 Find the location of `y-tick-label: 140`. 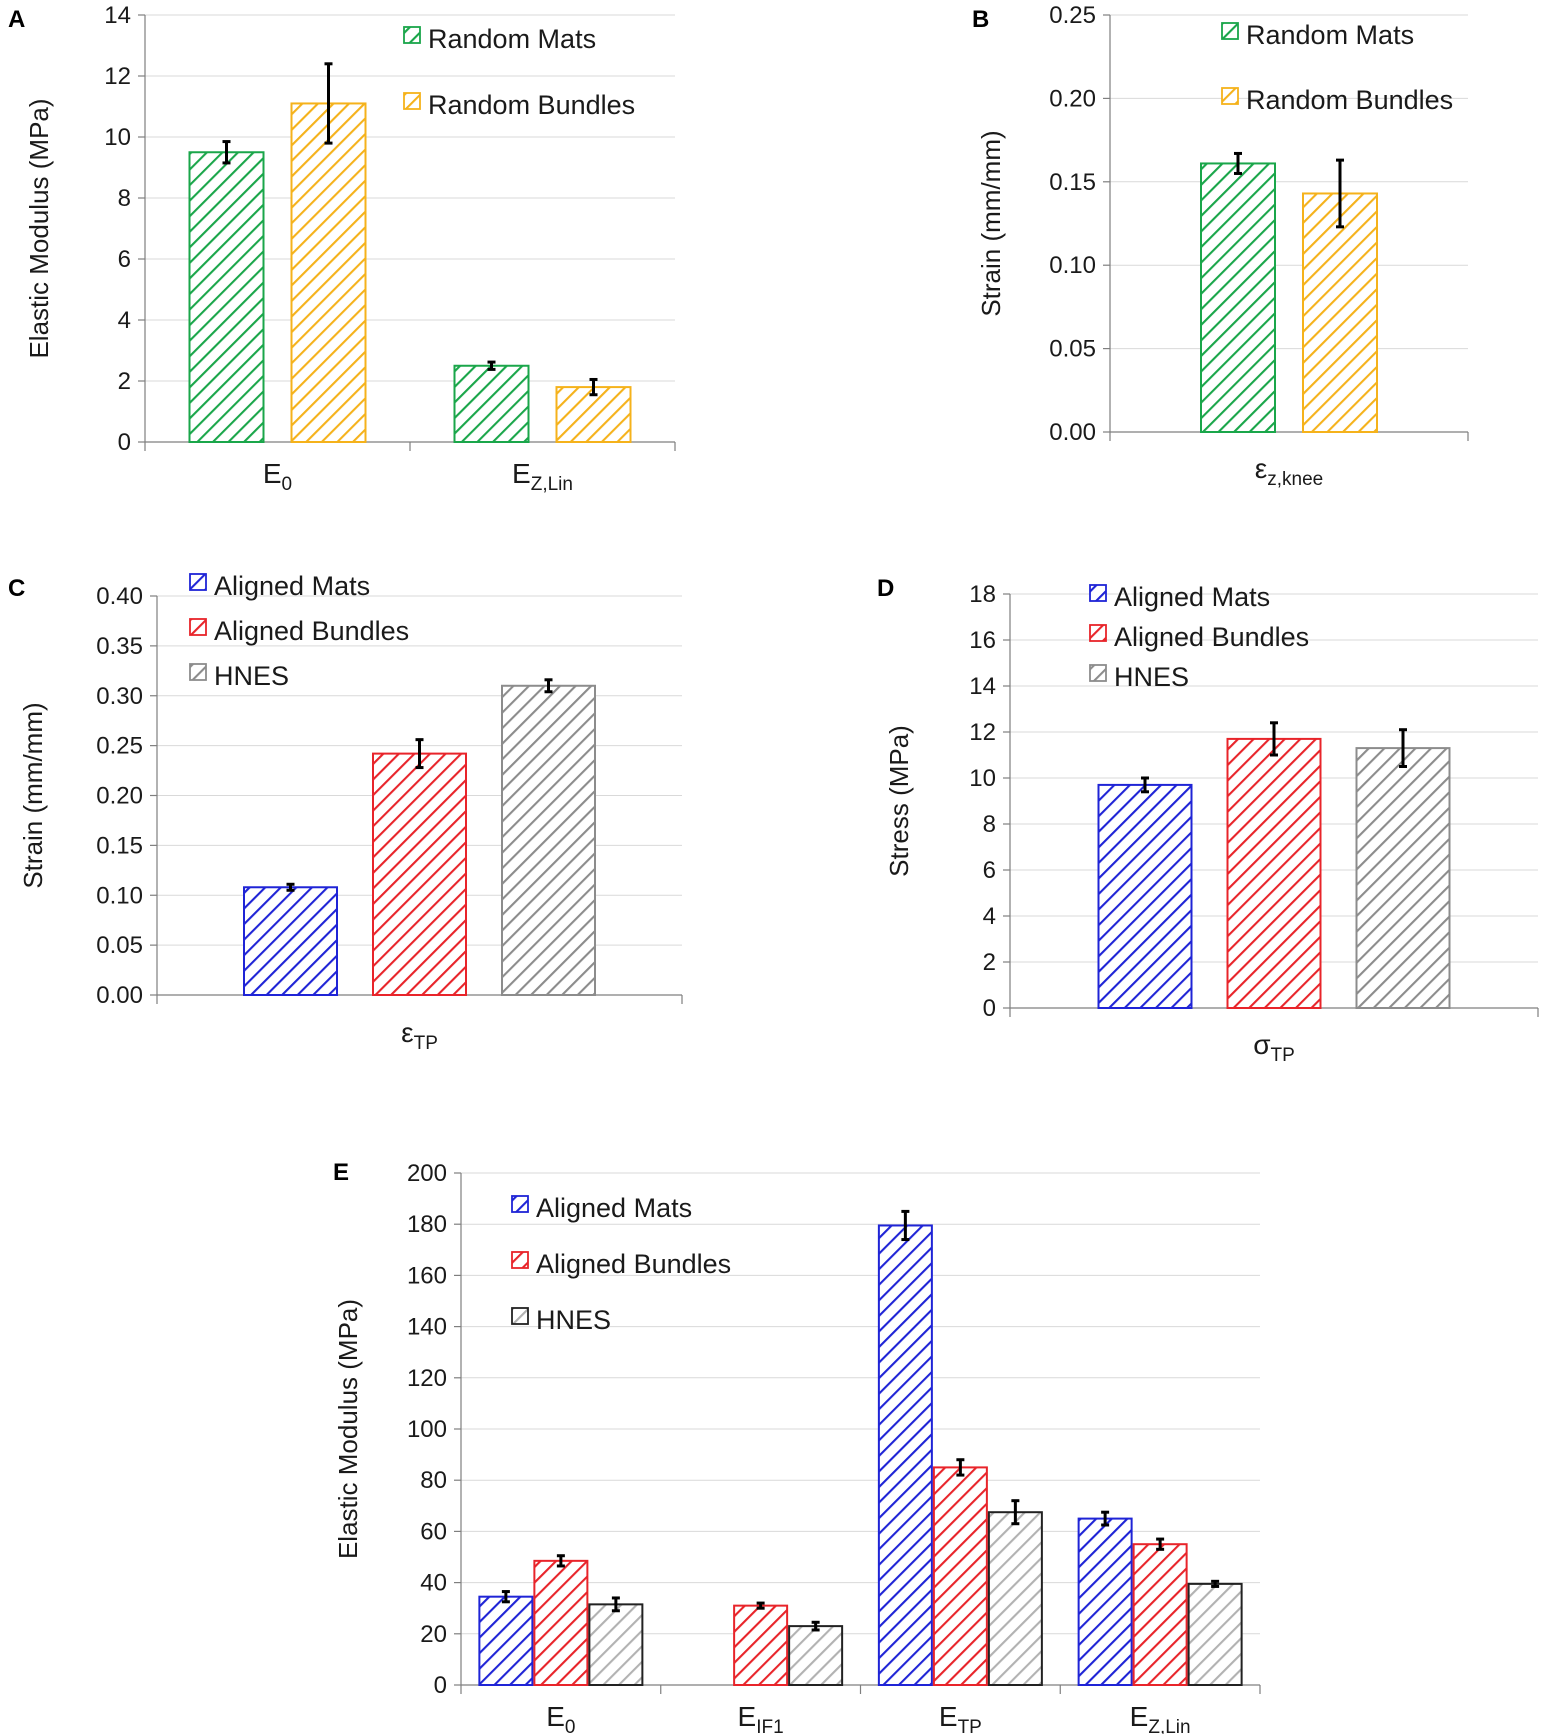

y-tick-label: 140 is located at coordinates (427, 1327).